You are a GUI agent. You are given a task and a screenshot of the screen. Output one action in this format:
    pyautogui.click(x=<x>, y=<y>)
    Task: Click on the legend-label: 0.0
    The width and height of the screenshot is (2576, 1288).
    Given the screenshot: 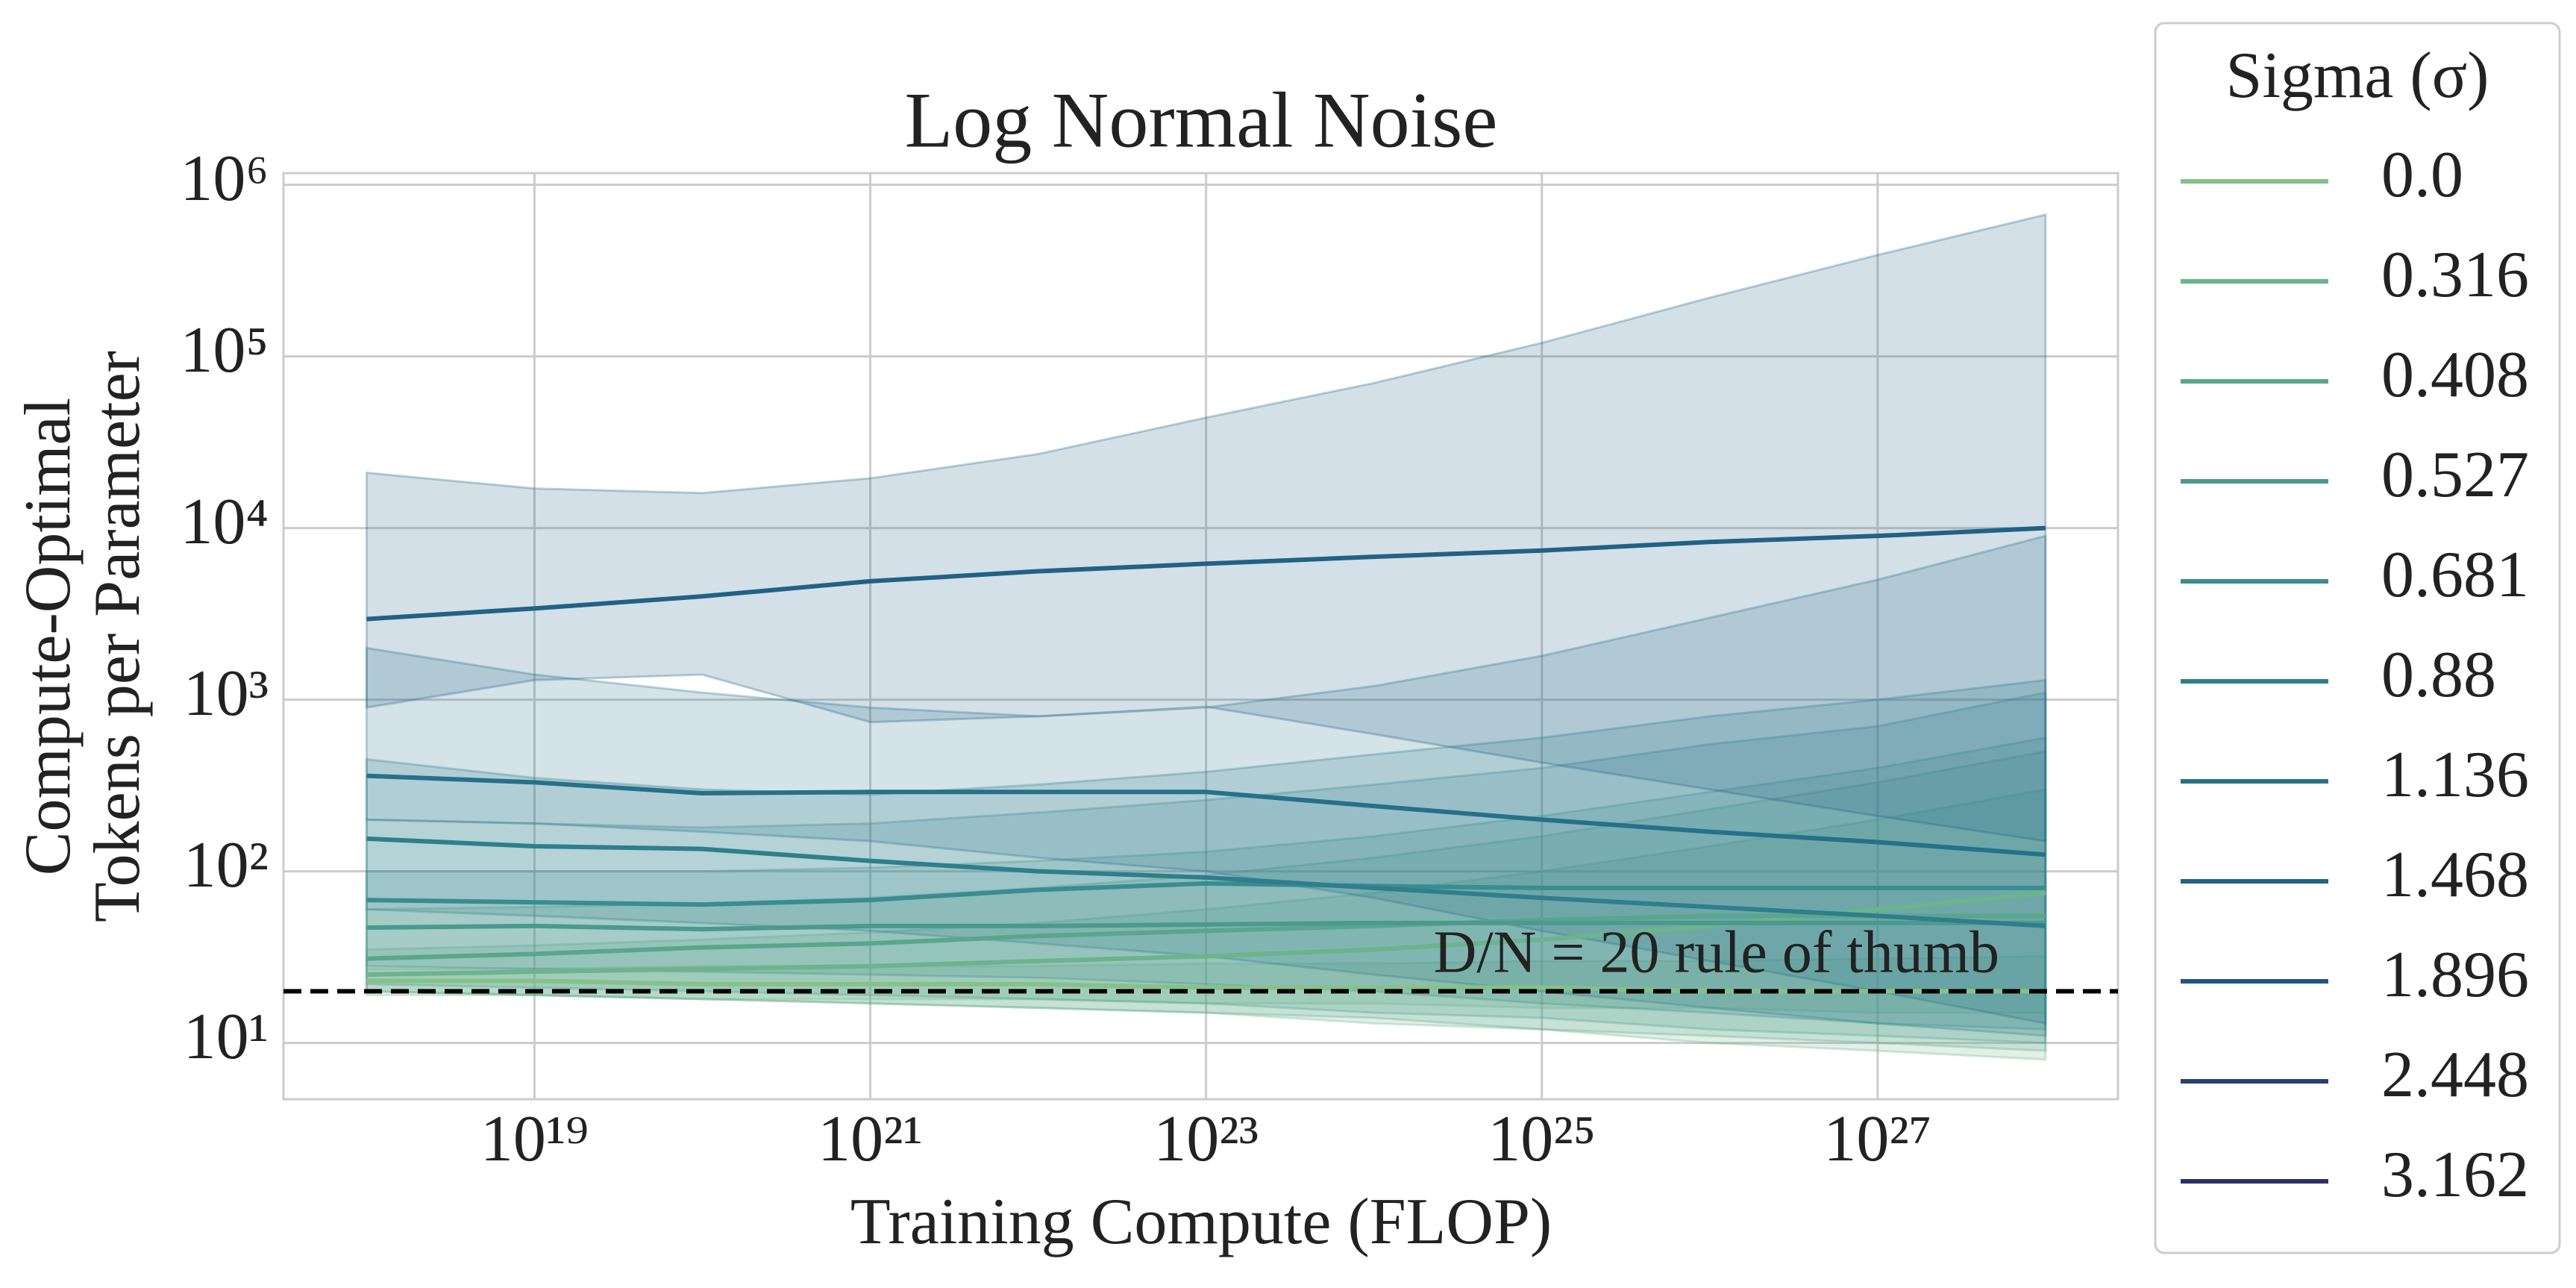 What is the action you would take?
    pyautogui.click(x=2422, y=175)
    